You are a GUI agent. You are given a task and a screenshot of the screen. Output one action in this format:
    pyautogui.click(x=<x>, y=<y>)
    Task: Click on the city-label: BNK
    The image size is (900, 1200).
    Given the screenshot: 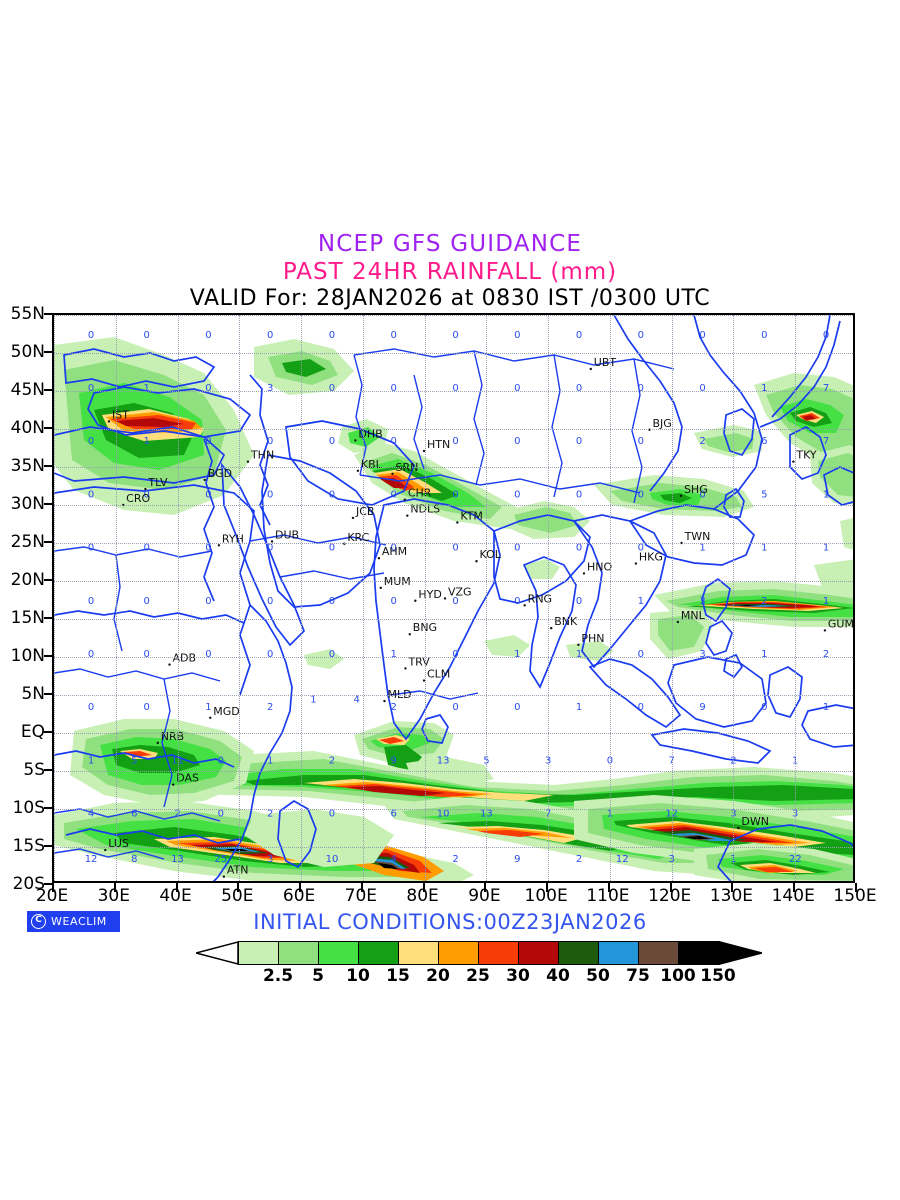 What is the action you would take?
    pyautogui.click(x=566, y=621)
    